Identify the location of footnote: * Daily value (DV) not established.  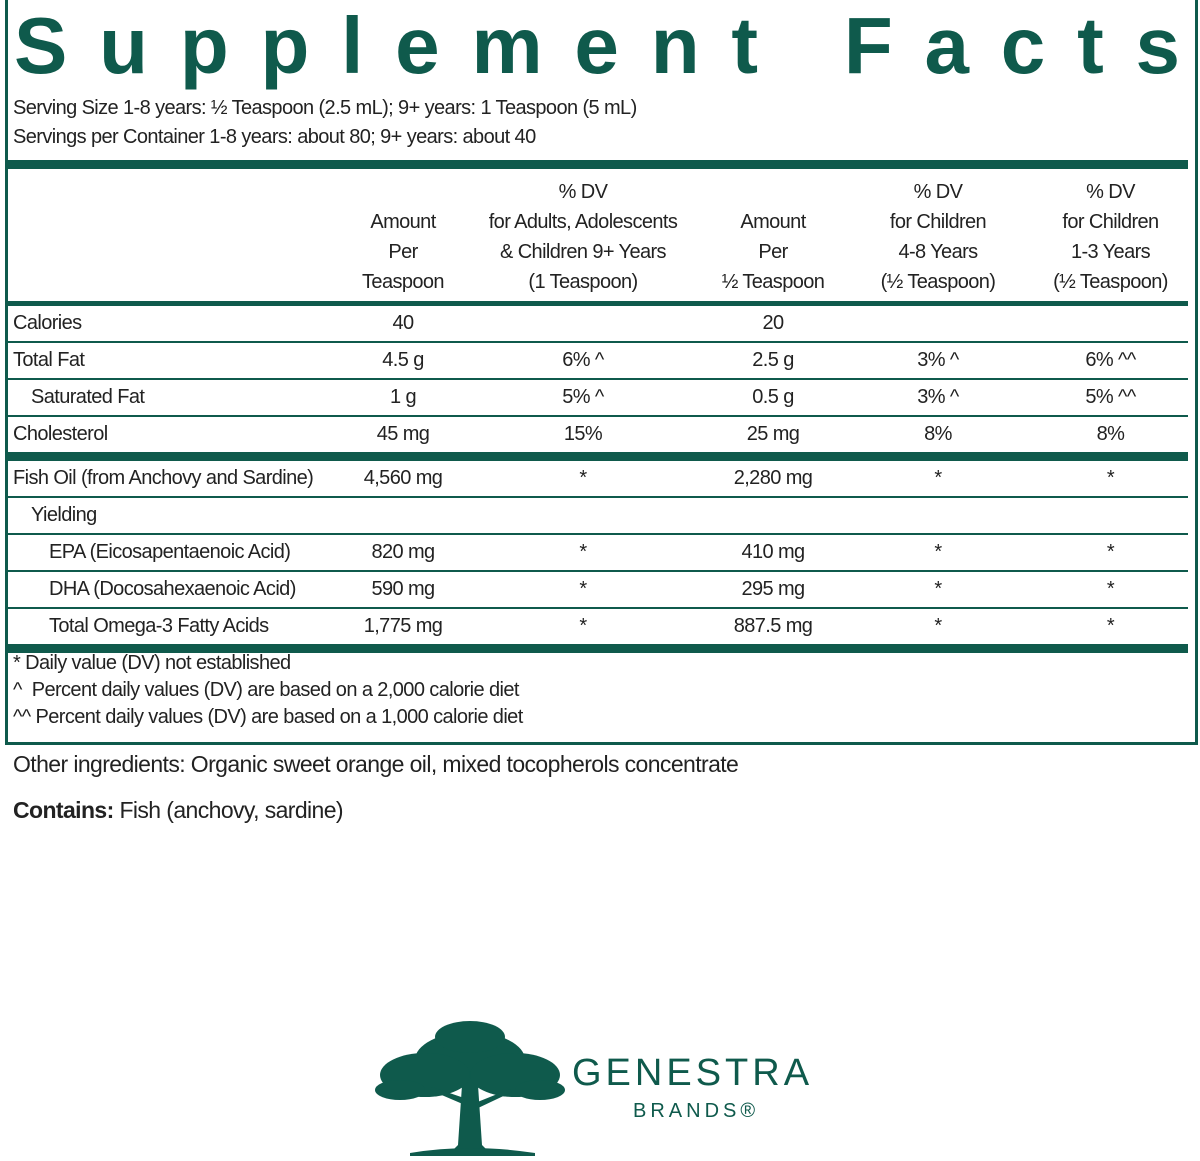
(152, 663).